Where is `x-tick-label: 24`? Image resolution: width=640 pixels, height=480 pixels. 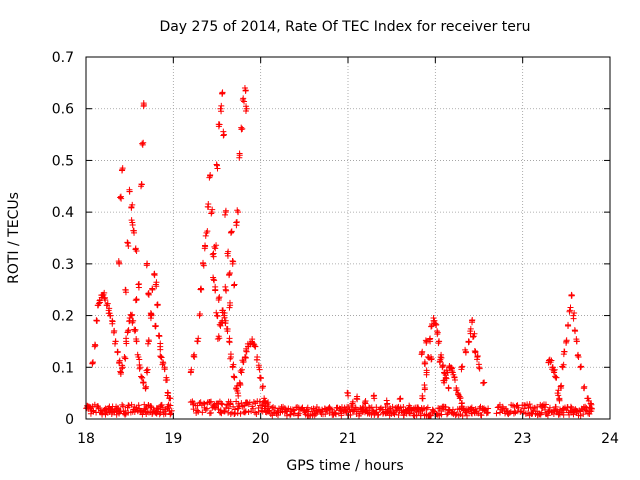
x-tick-label: 24 is located at coordinates (610, 439).